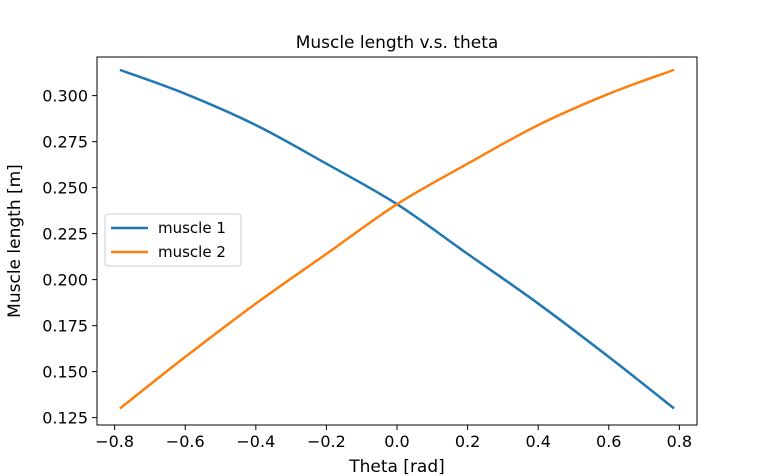 The height and width of the screenshot is (476, 774). What do you see at coordinates (397, 43) in the screenshot?
I see `chart-title: Muscle length v.s. theta` at bounding box center [397, 43].